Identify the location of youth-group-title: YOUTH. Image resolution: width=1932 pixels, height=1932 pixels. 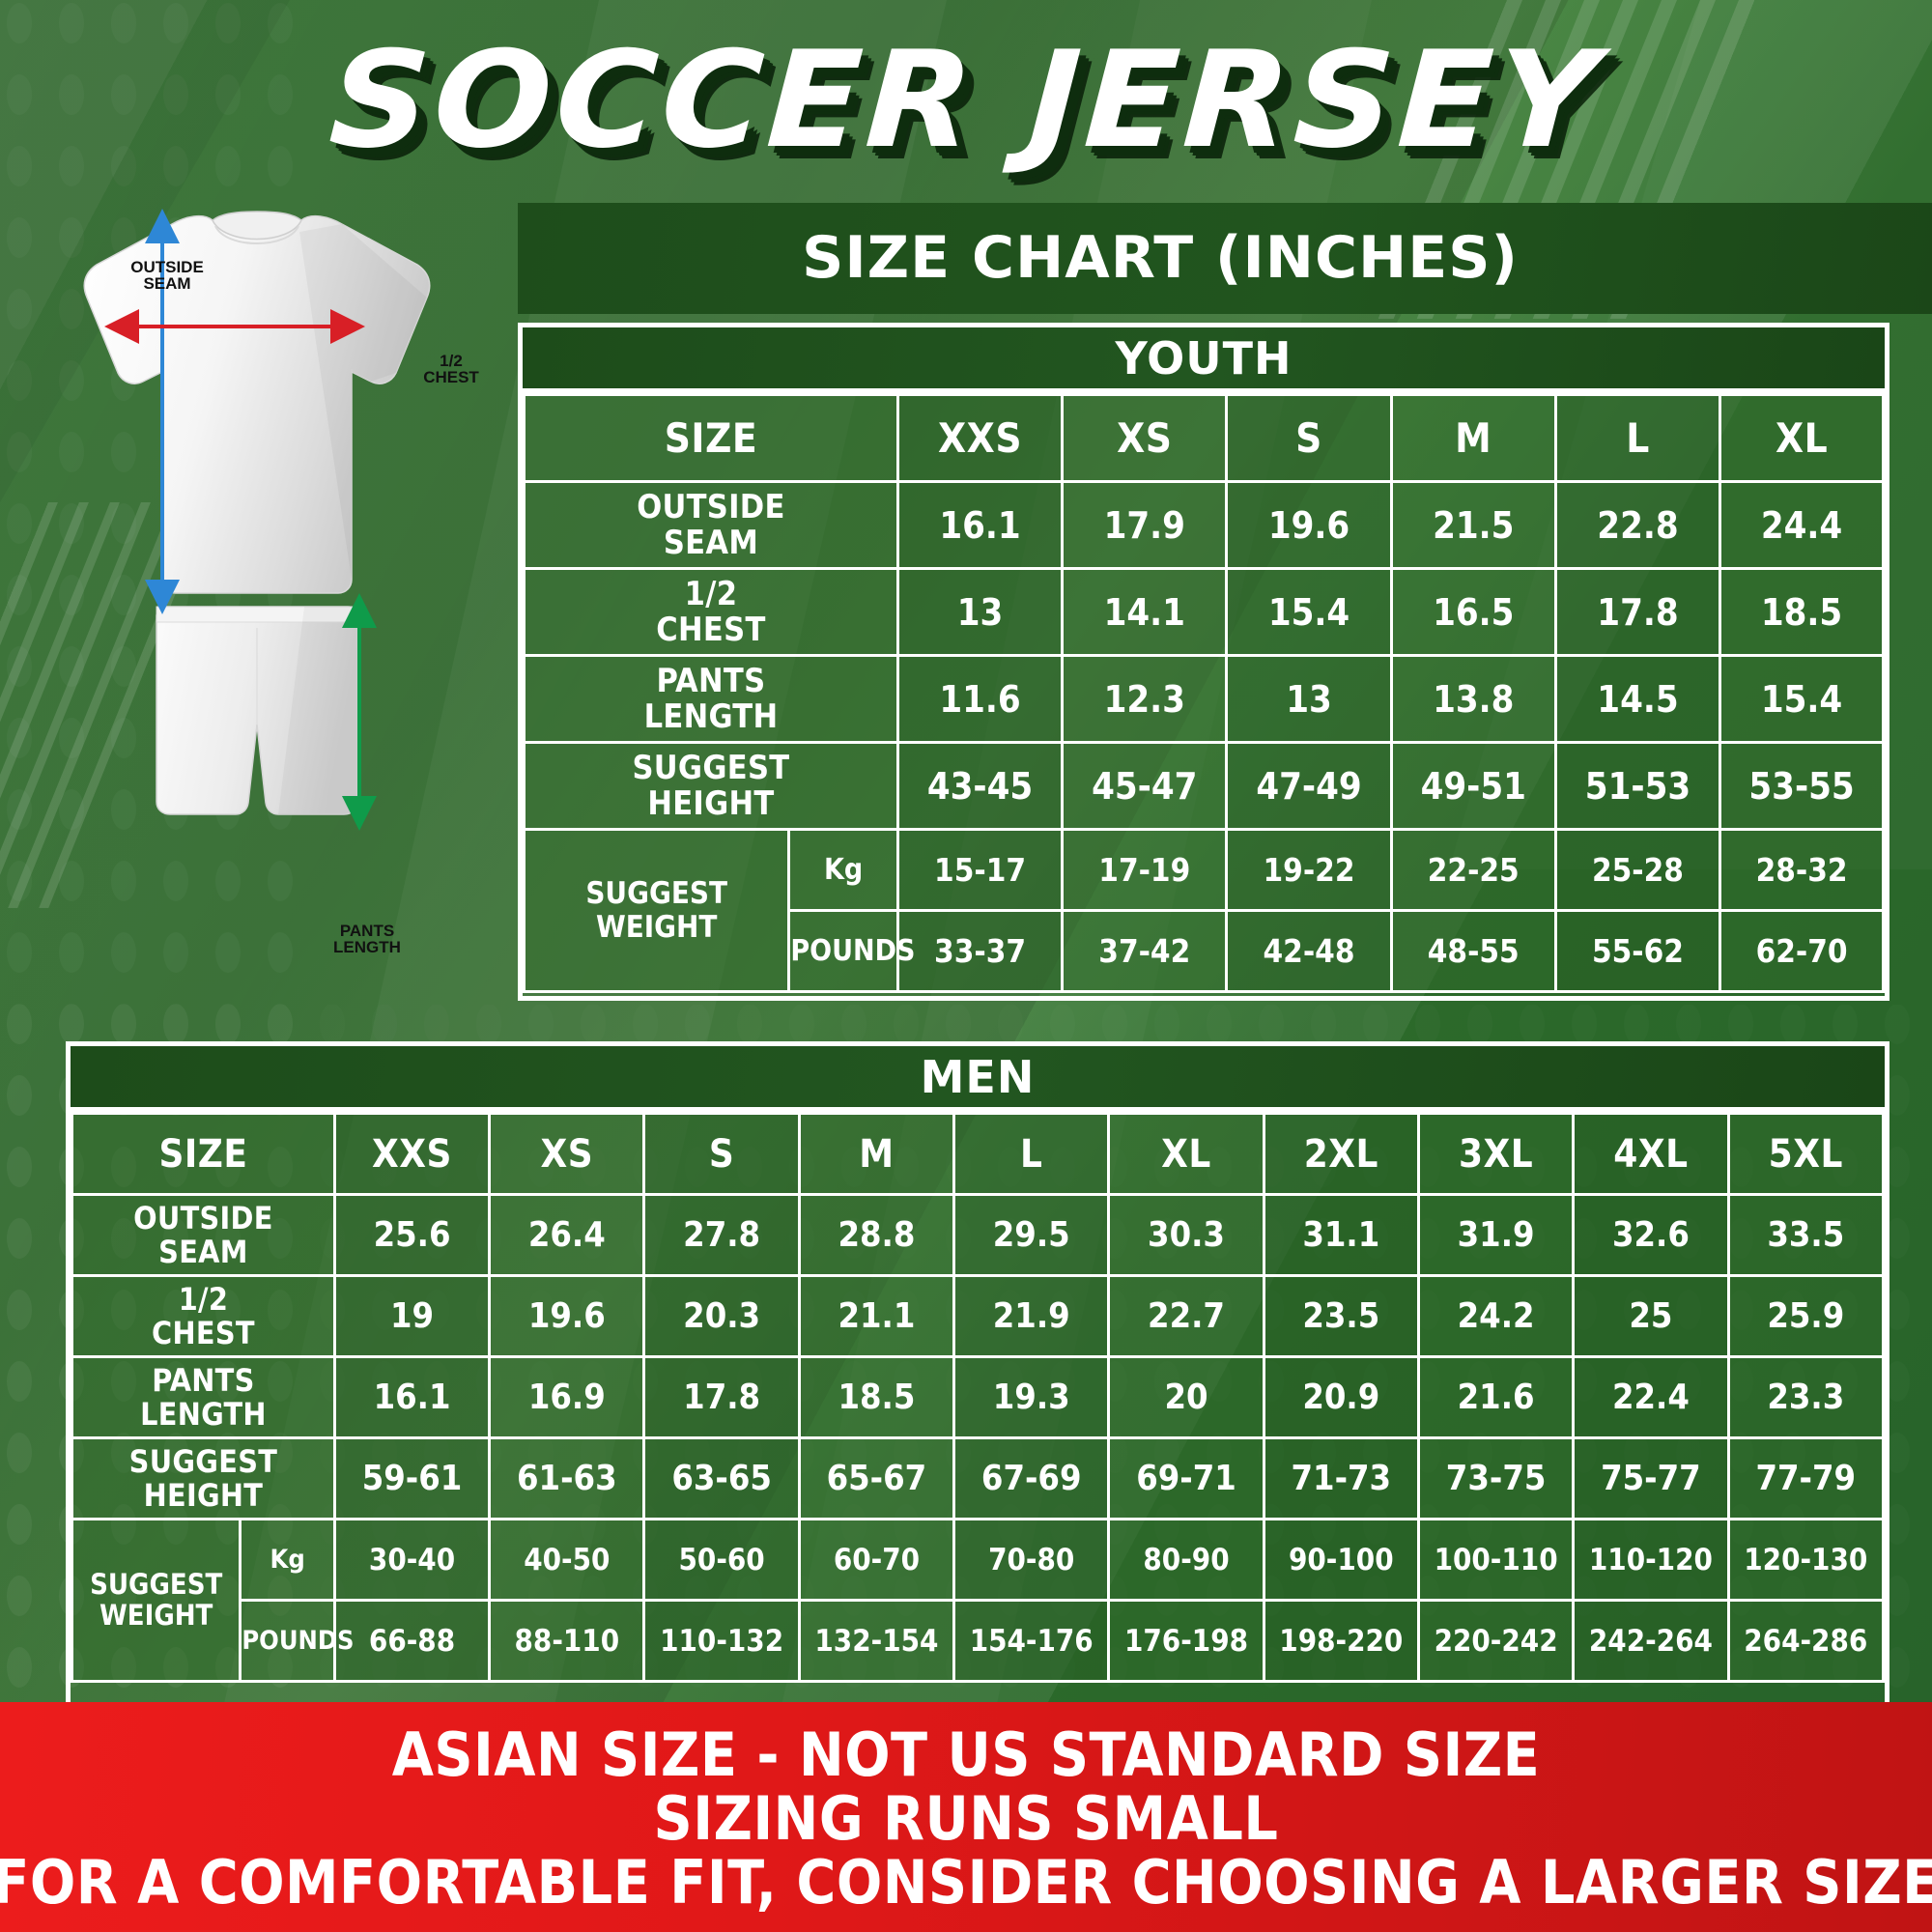
(1204, 360).